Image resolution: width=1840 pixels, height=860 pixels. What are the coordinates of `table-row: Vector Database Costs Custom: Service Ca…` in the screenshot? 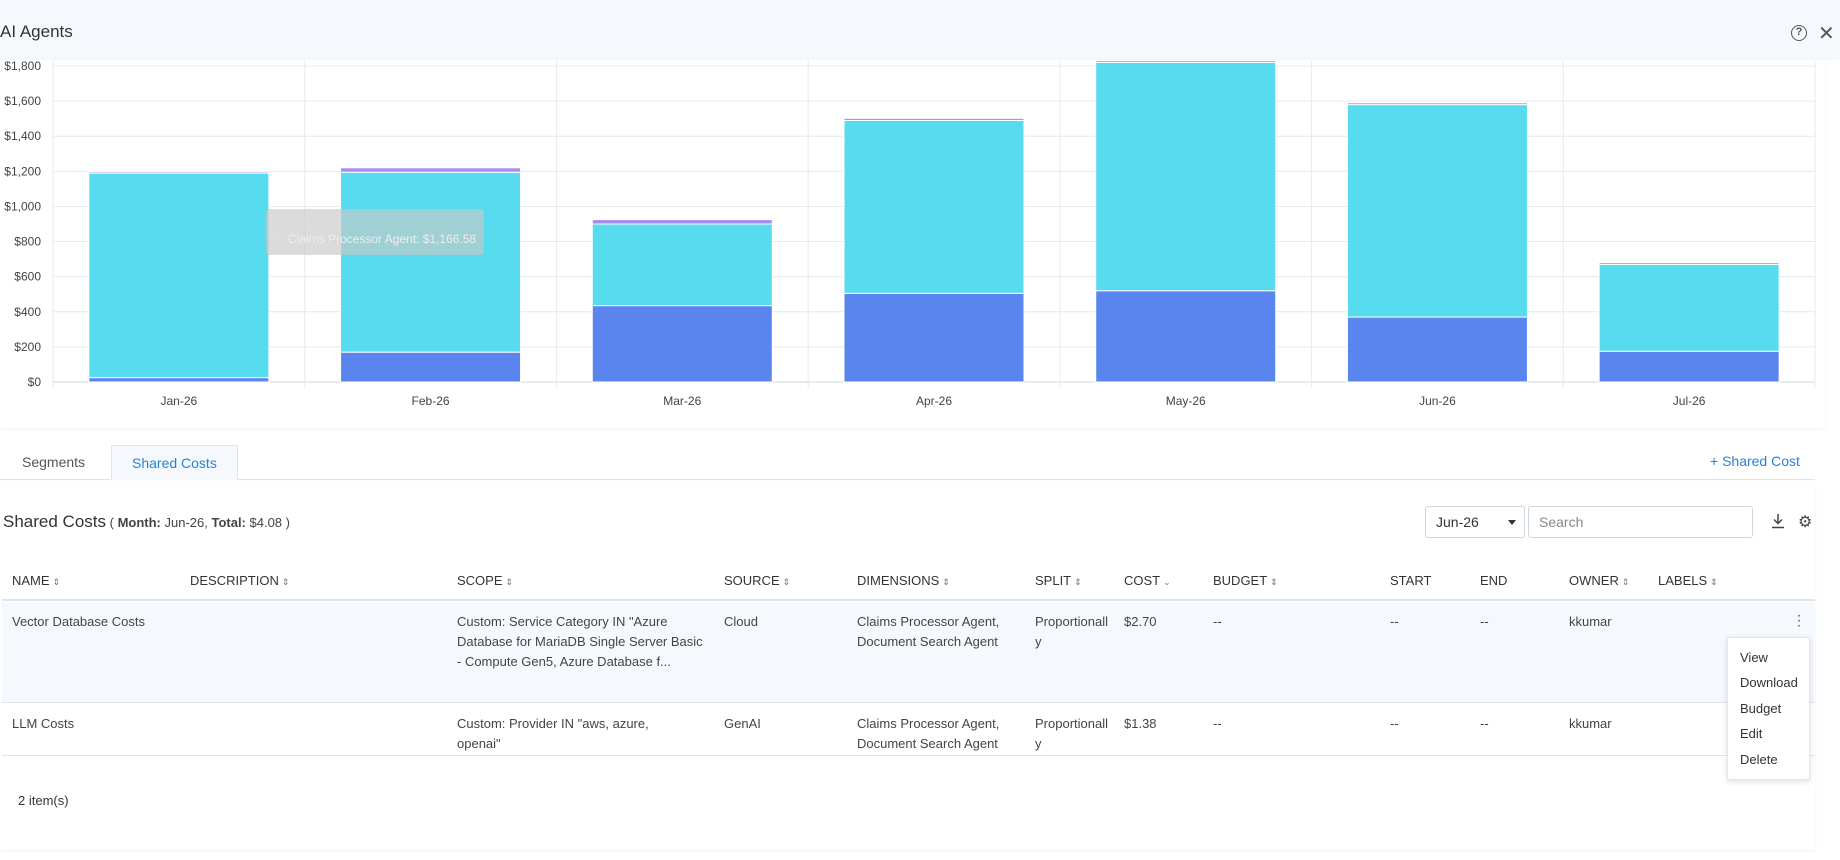 It's located at (908, 652).